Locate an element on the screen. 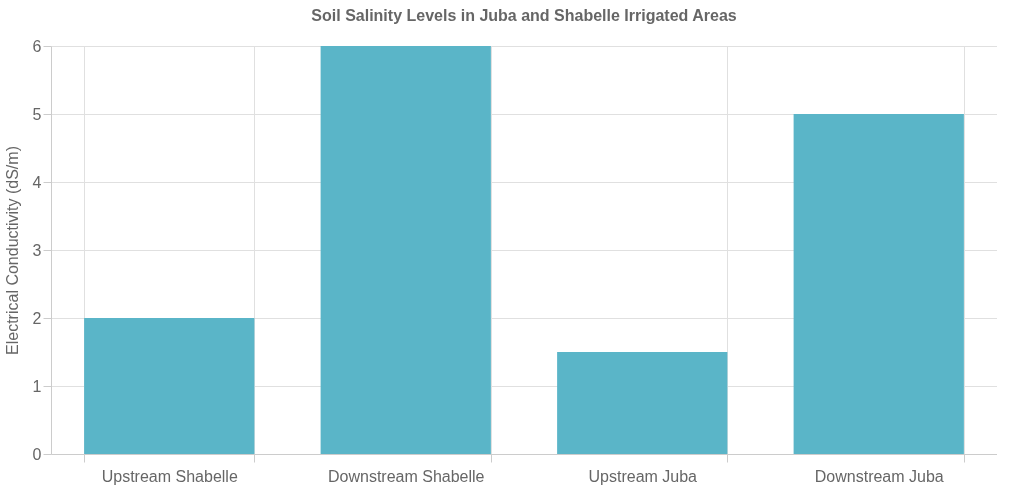 This screenshot has height=495, width=1011. y-axis-title: Electrical Conductivity (dS/m) is located at coordinates (12, 250).